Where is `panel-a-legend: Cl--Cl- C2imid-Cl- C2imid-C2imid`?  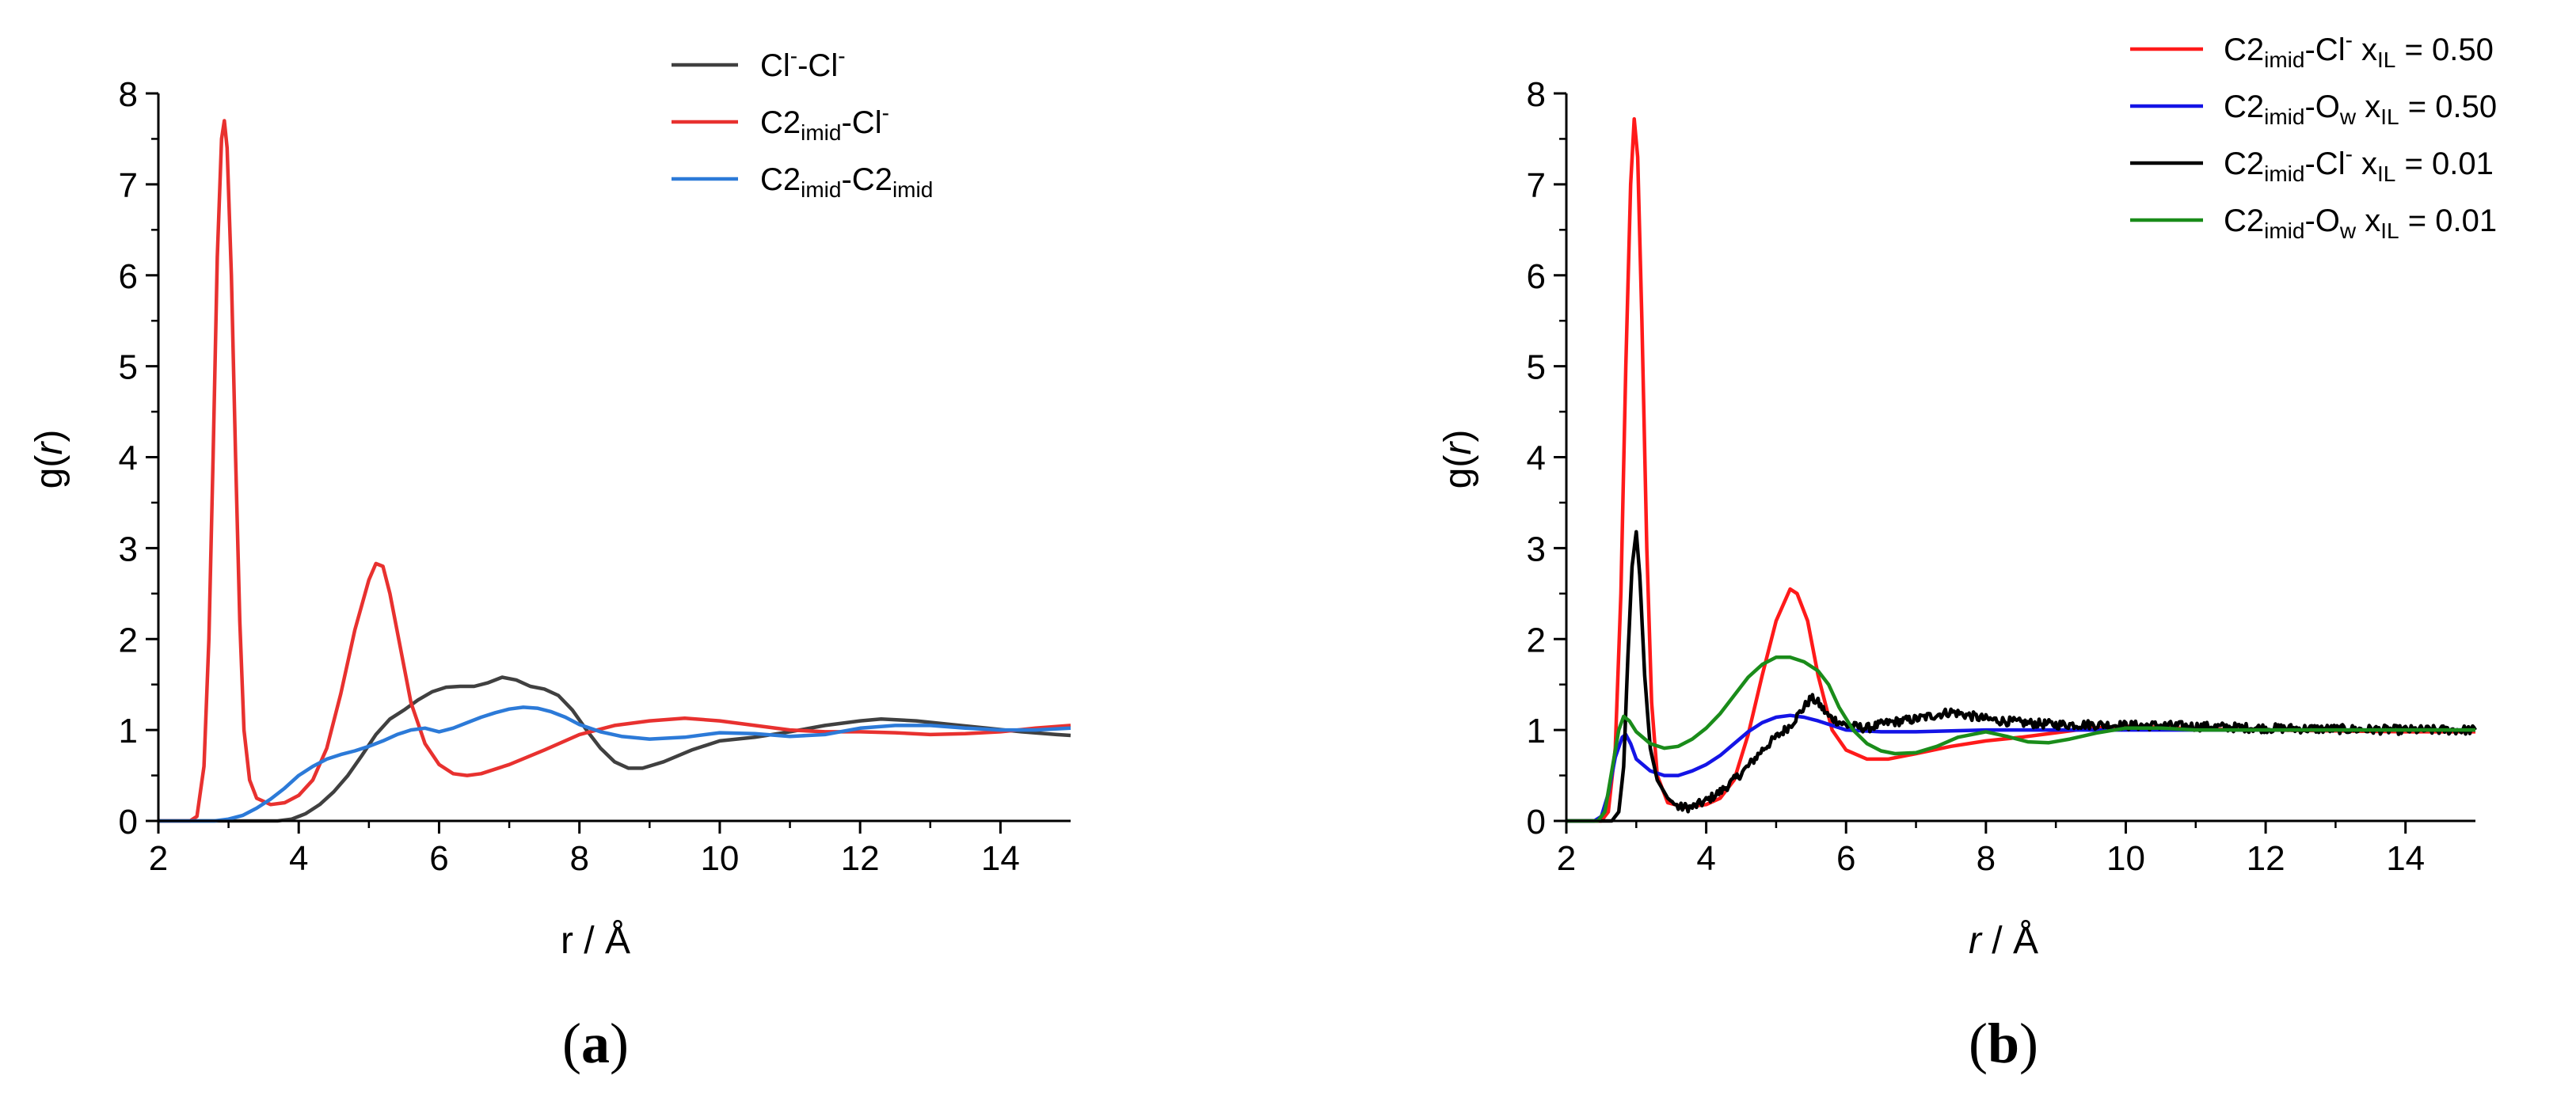
panel-a-legend: Cl--Cl- C2imid-Cl- C2imid-C2imid is located at coordinates (802, 123).